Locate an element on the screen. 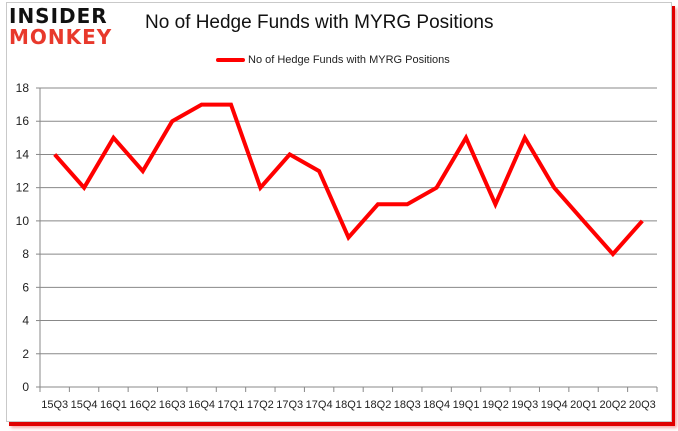 The height and width of the screenshot is (431, 678). x-tick-label: 16Q2 is located at coordinates (142, 405).